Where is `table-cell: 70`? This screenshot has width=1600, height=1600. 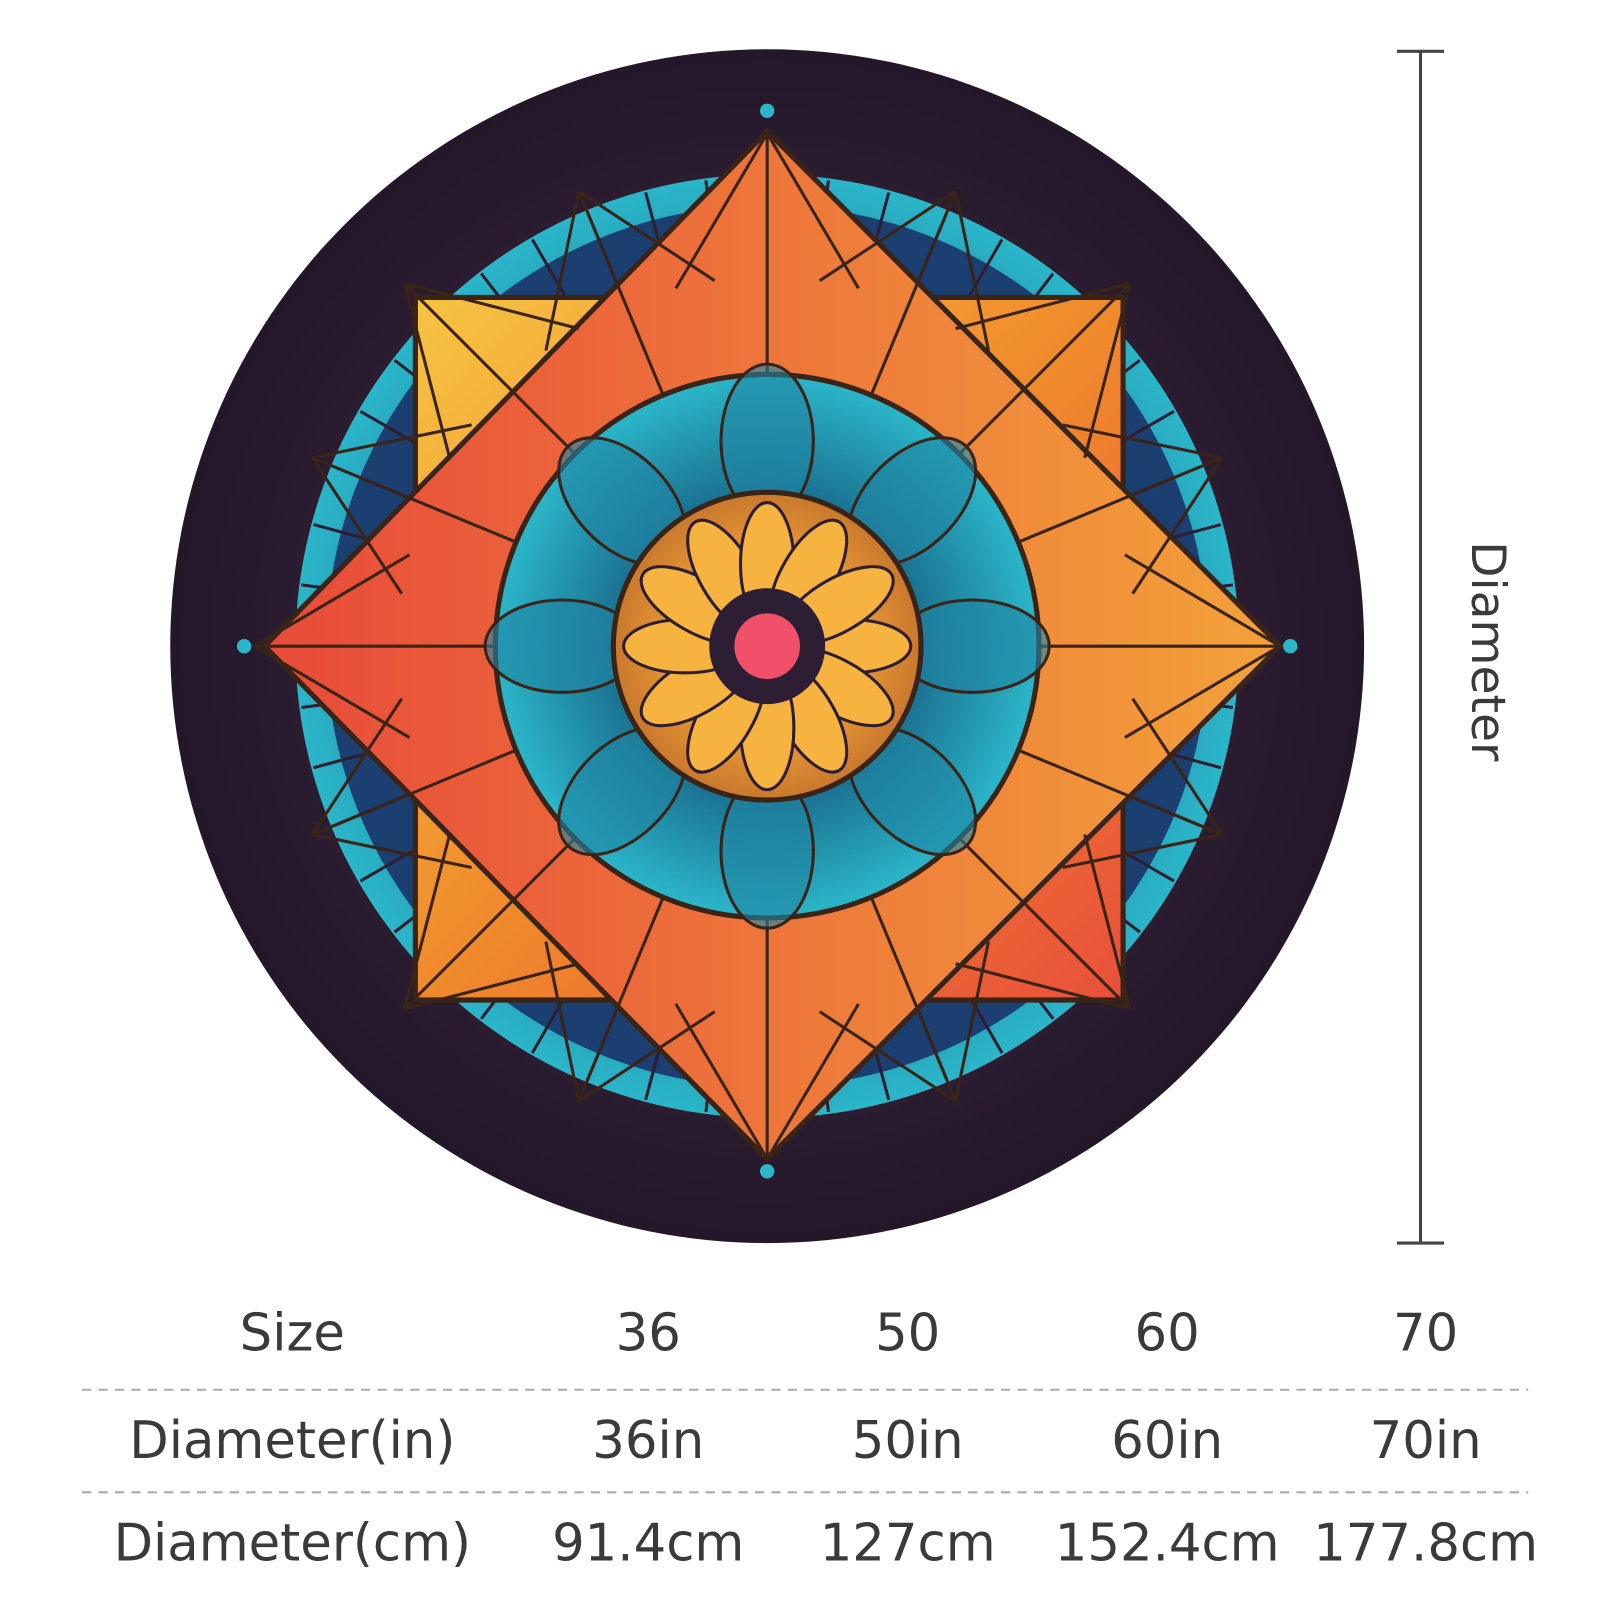
table-cell: 70 is located at coordinates (1425, 1333).